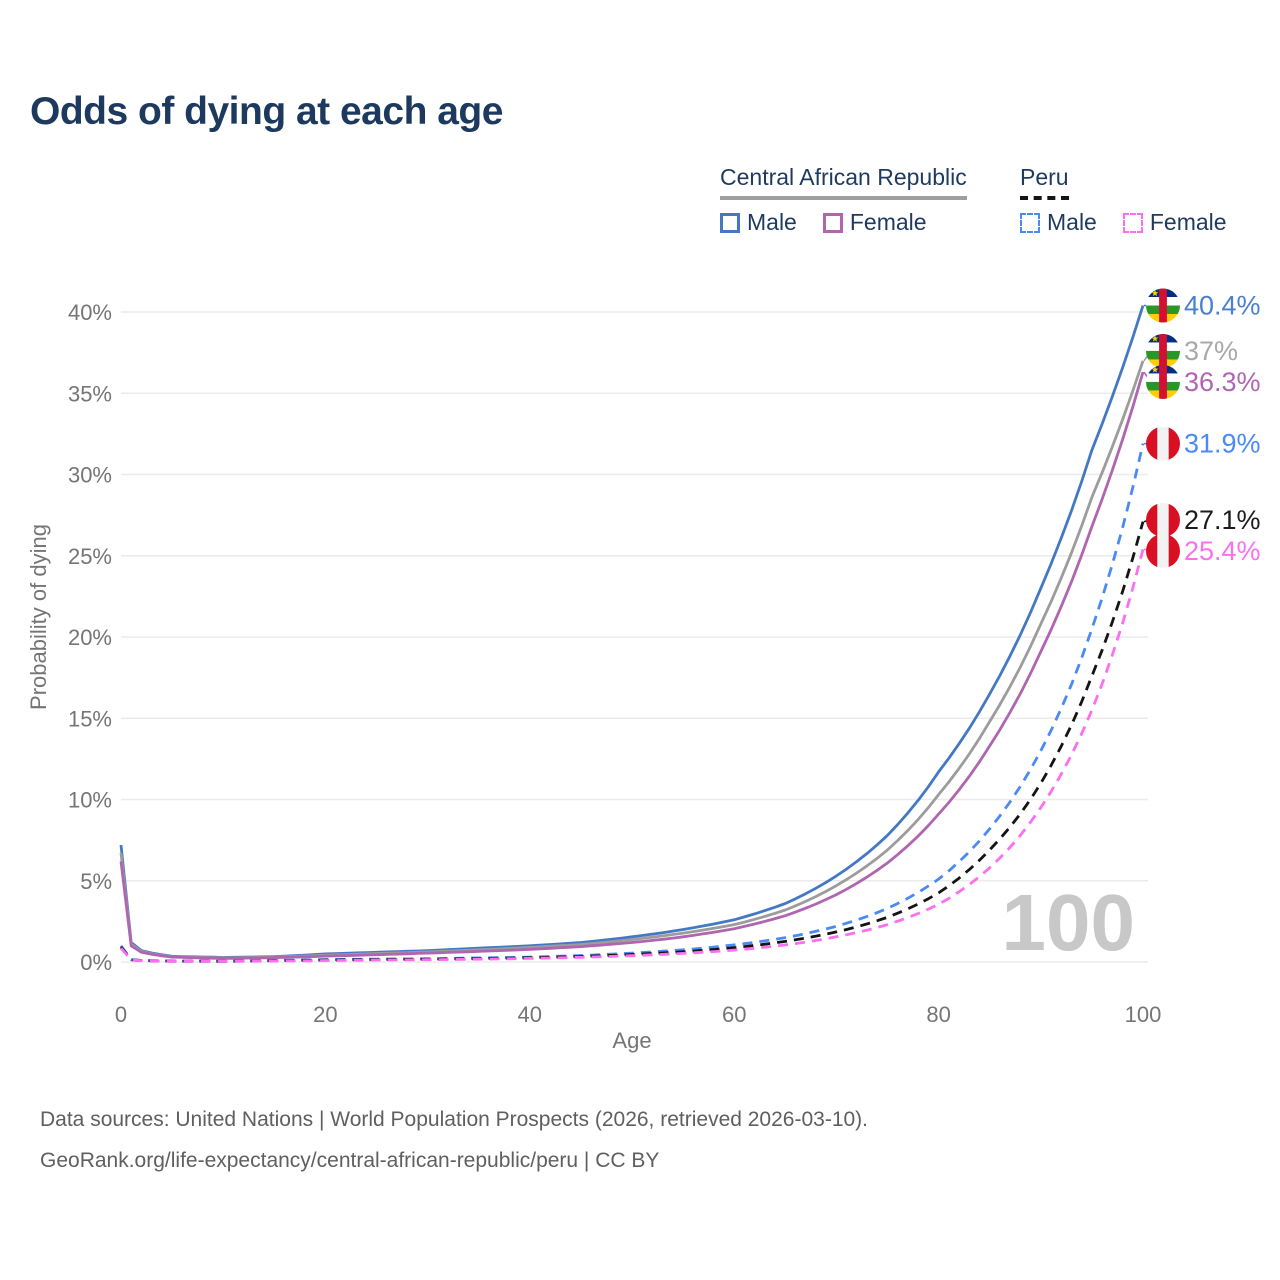  I want to click on age-watermark: 100, so click(1068, 922).